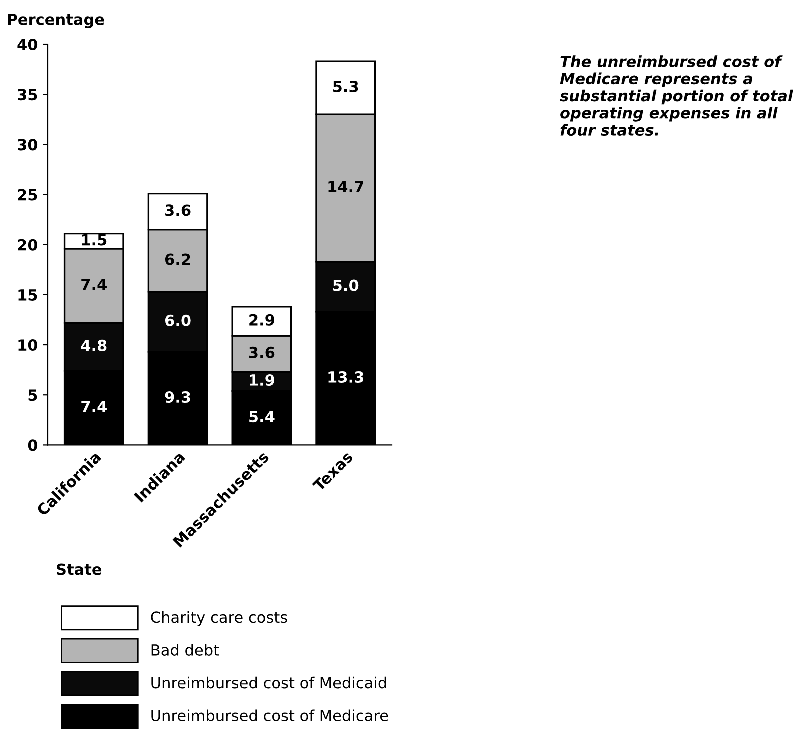  Describe the element at coordinates (28, 145) in the screenshot. I see `y-tick-label: 30` at that location.